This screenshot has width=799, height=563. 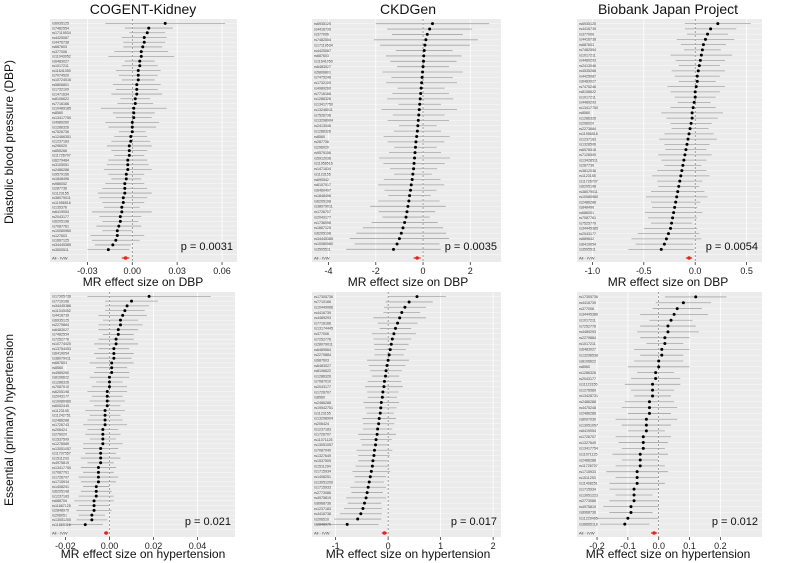 I want to click on snp-label: rs3505511, so click(x=587, y=250).